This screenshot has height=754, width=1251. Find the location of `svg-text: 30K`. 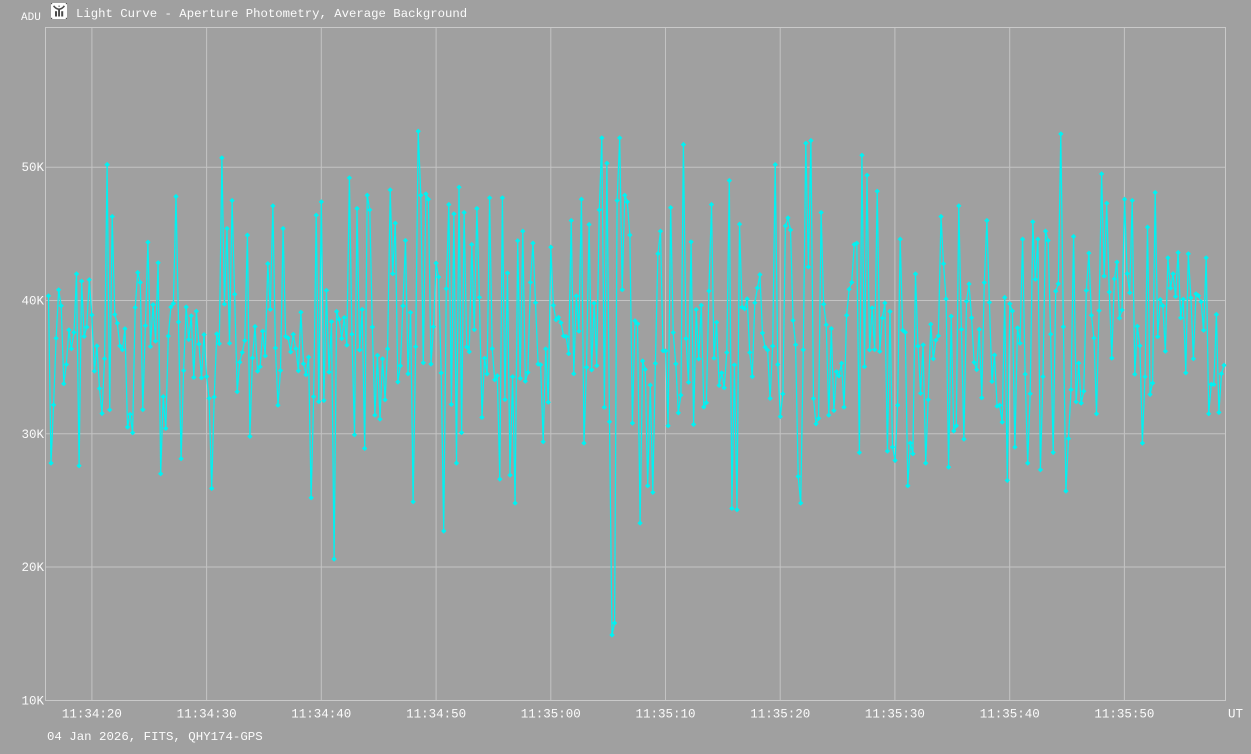

svg-text: 30K is located at coordinates (32, 435).